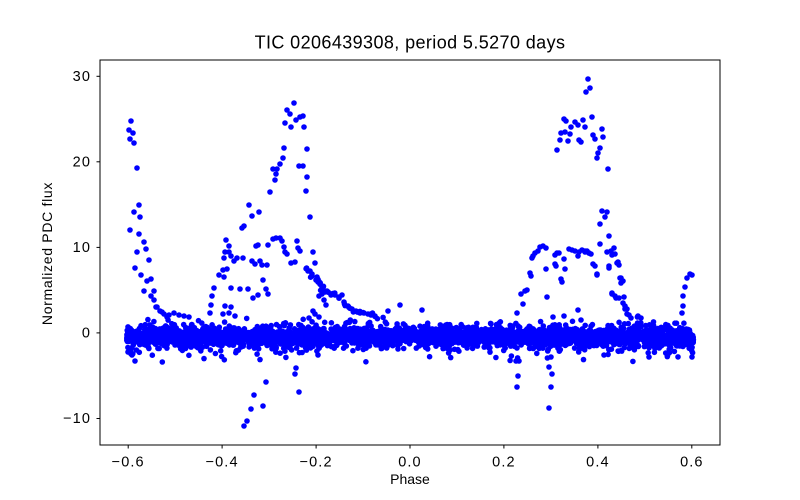 This screenshot has height=500, width=800. What do you see at coordinates (597, 463) in the screenshot?
I see `svg-text: 0.4` at bounding box center [597, 463].